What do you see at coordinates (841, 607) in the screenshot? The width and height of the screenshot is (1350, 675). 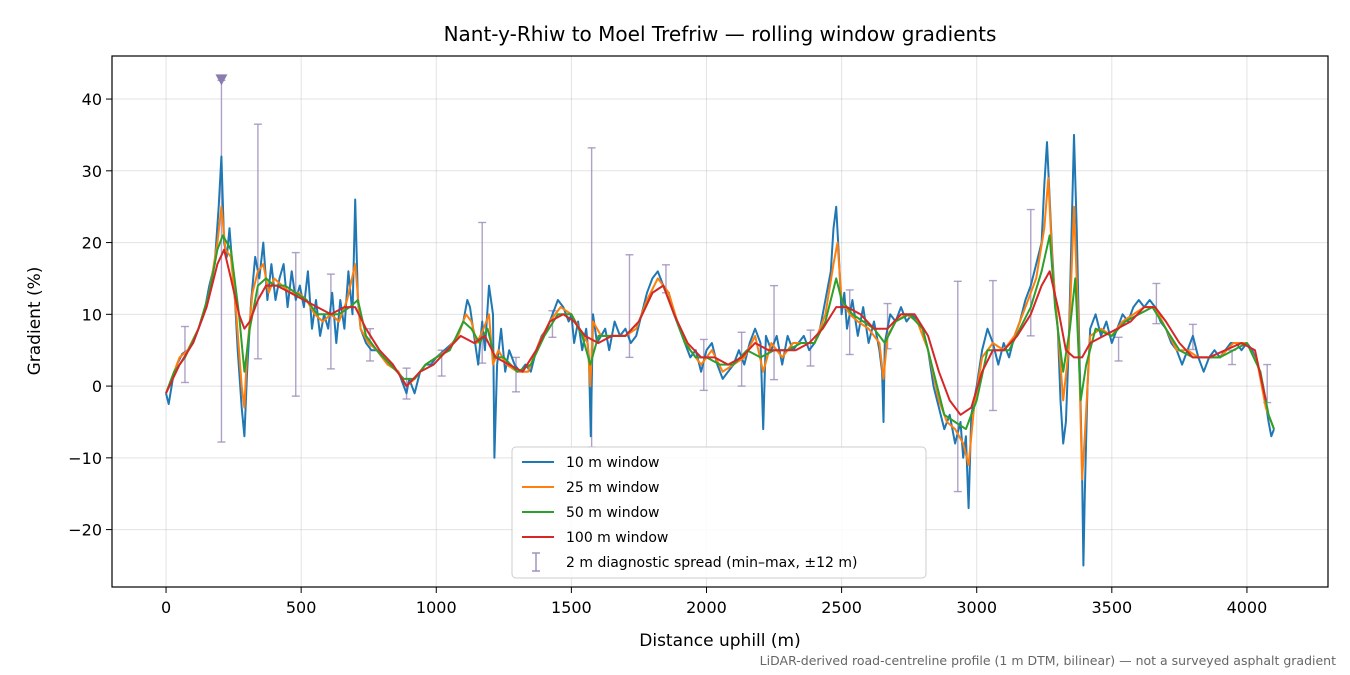 I see `x-tick-label: 2500` at bounding box center [841, 607].